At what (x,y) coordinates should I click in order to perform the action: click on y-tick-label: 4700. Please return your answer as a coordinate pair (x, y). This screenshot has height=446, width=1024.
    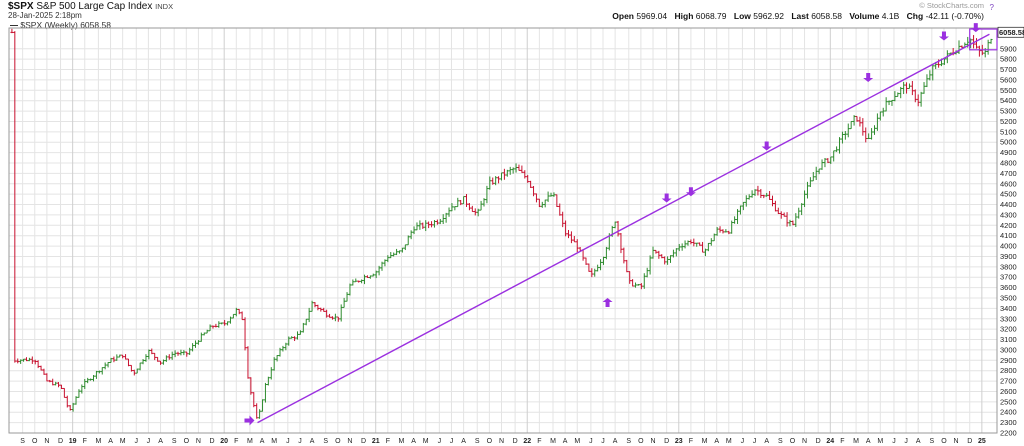
    Looking at the image, I should click on (1008, 173).